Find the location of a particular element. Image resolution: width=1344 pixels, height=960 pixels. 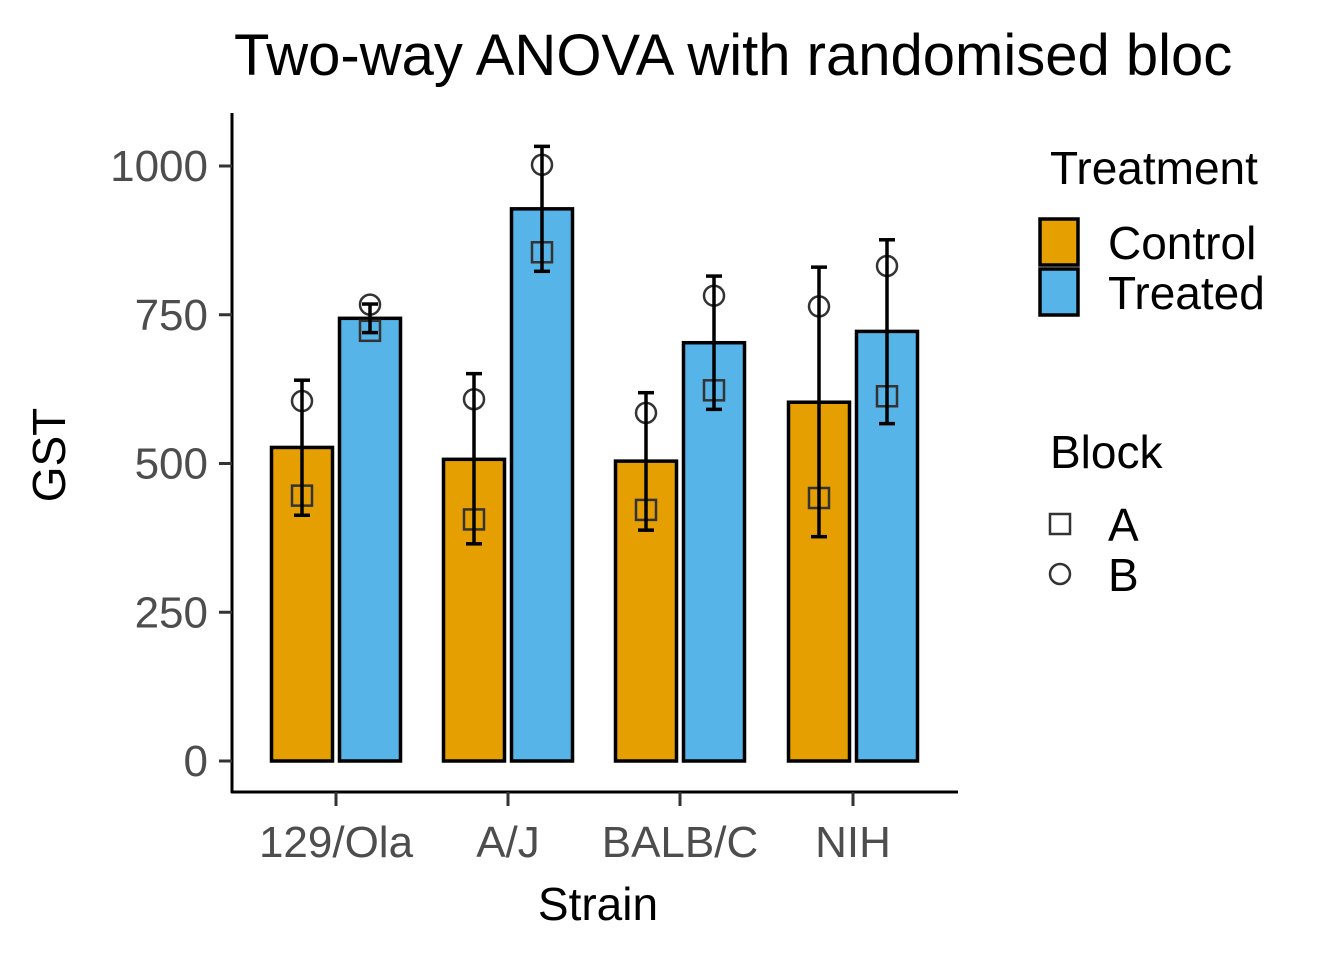

legend-label-control: Control is located at coordinates (1182, 243).